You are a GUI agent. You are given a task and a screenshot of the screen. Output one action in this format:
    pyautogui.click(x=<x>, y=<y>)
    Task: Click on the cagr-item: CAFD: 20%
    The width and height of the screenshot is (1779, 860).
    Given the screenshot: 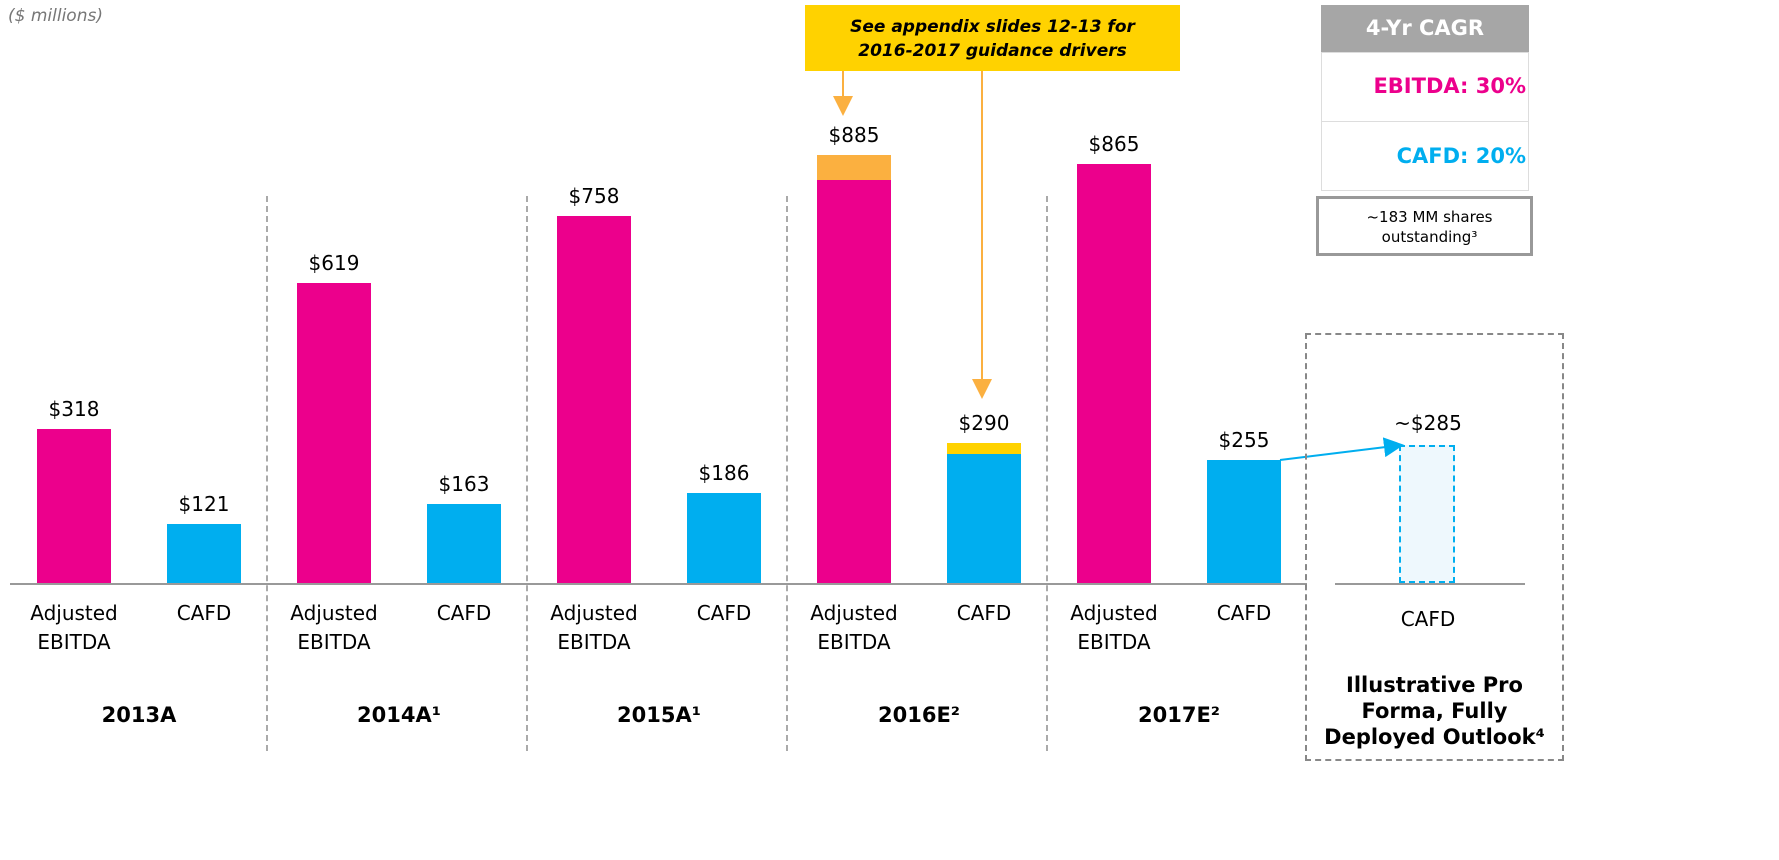 What is the action you would take?
    pyautogui.click(x=1461, y=156)
    